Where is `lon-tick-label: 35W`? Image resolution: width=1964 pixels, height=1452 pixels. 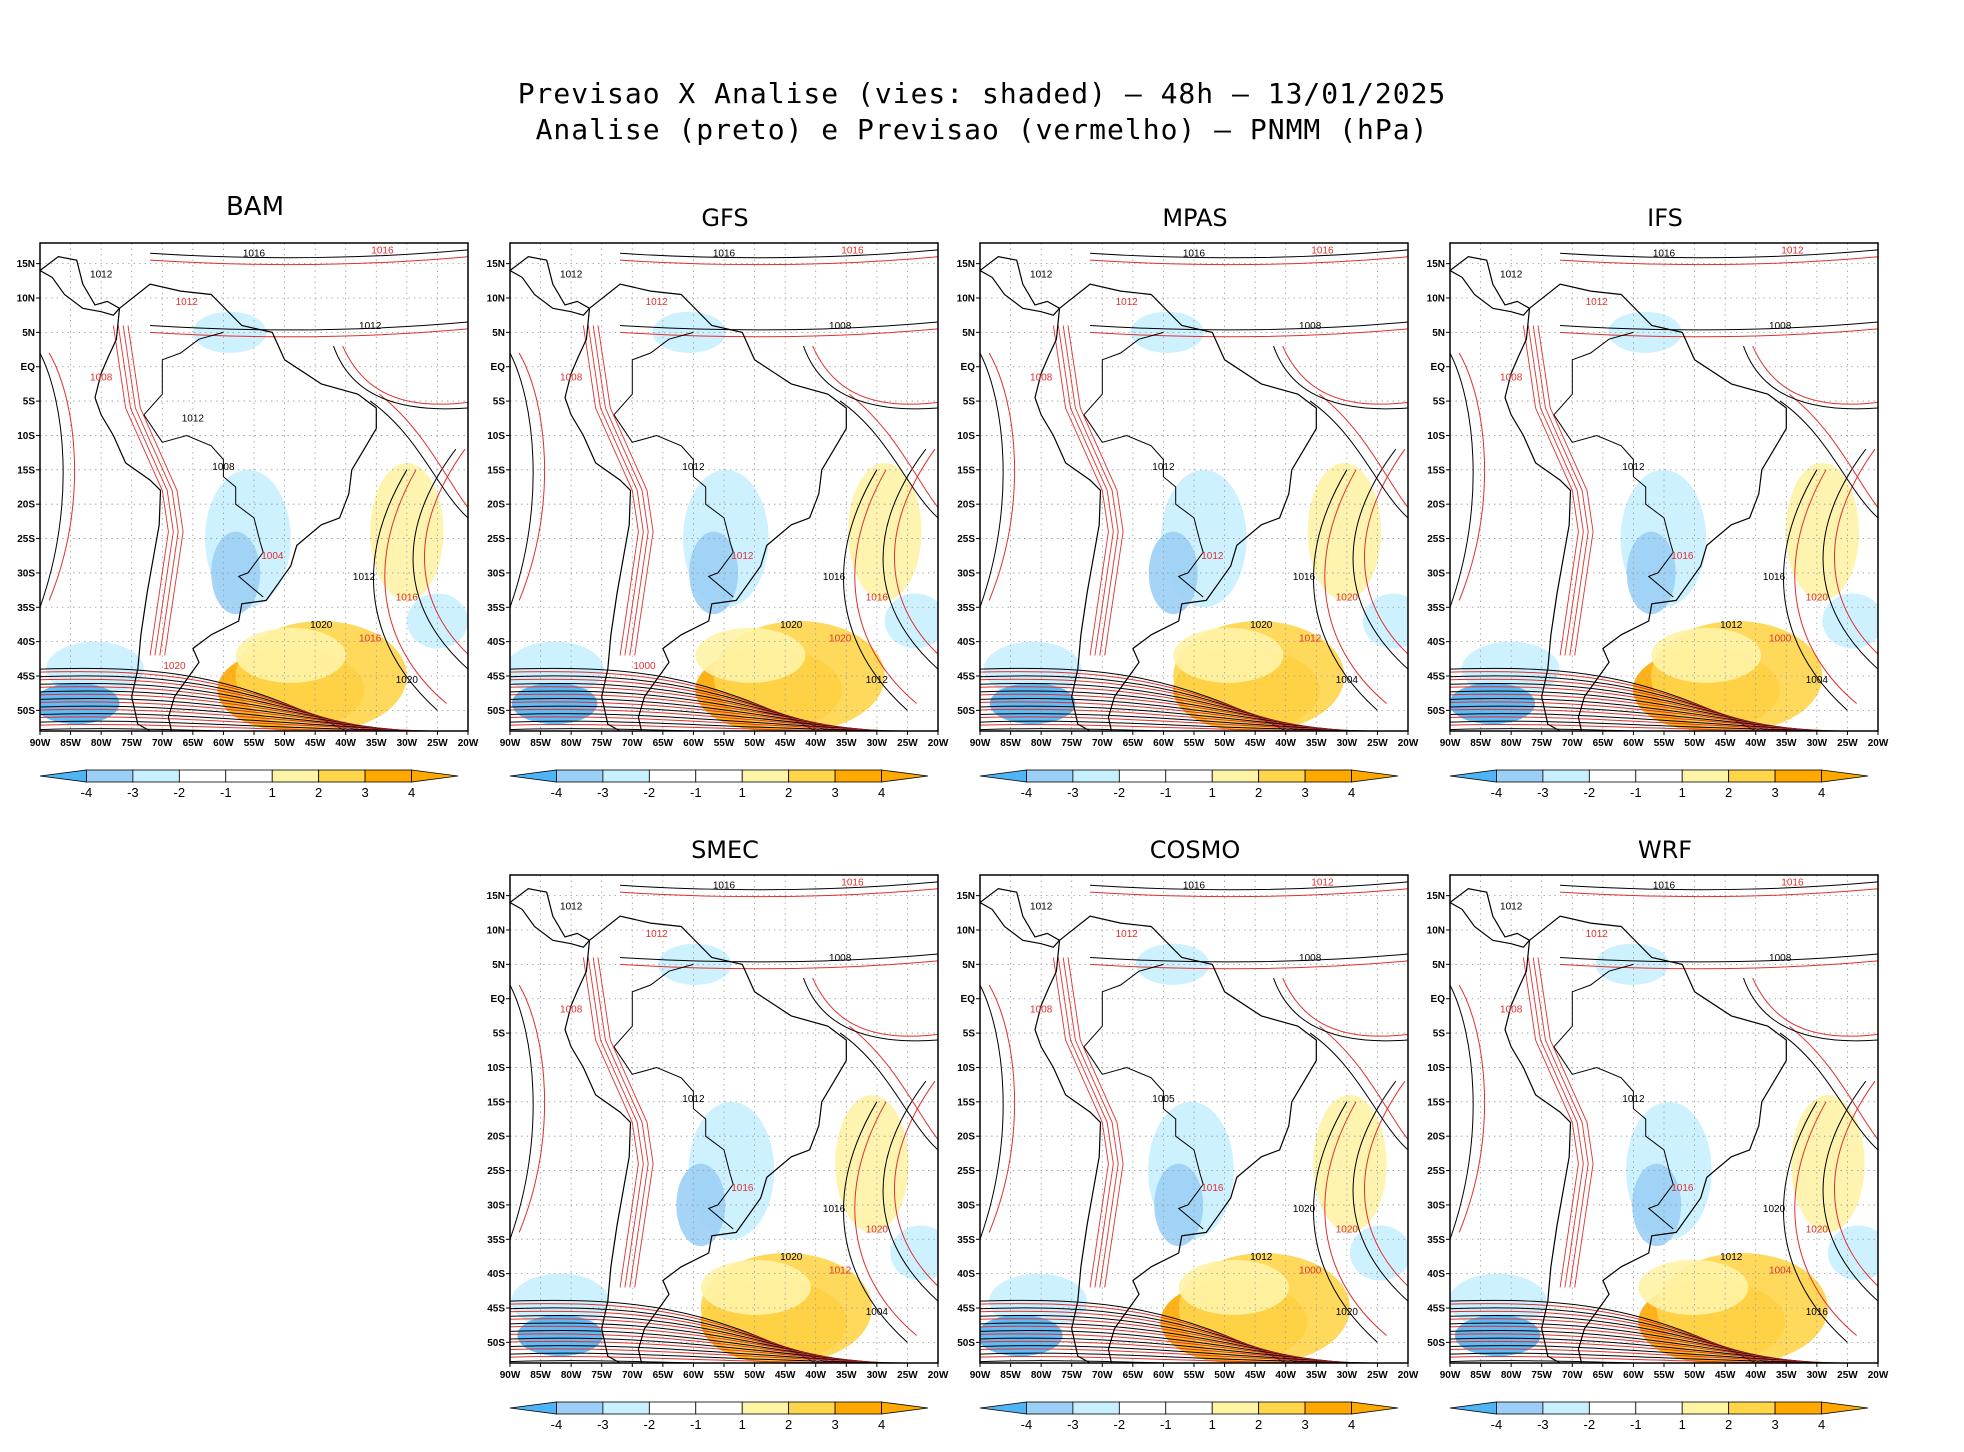 lon-tick-label: 35W is located at coordinates (376, 743).